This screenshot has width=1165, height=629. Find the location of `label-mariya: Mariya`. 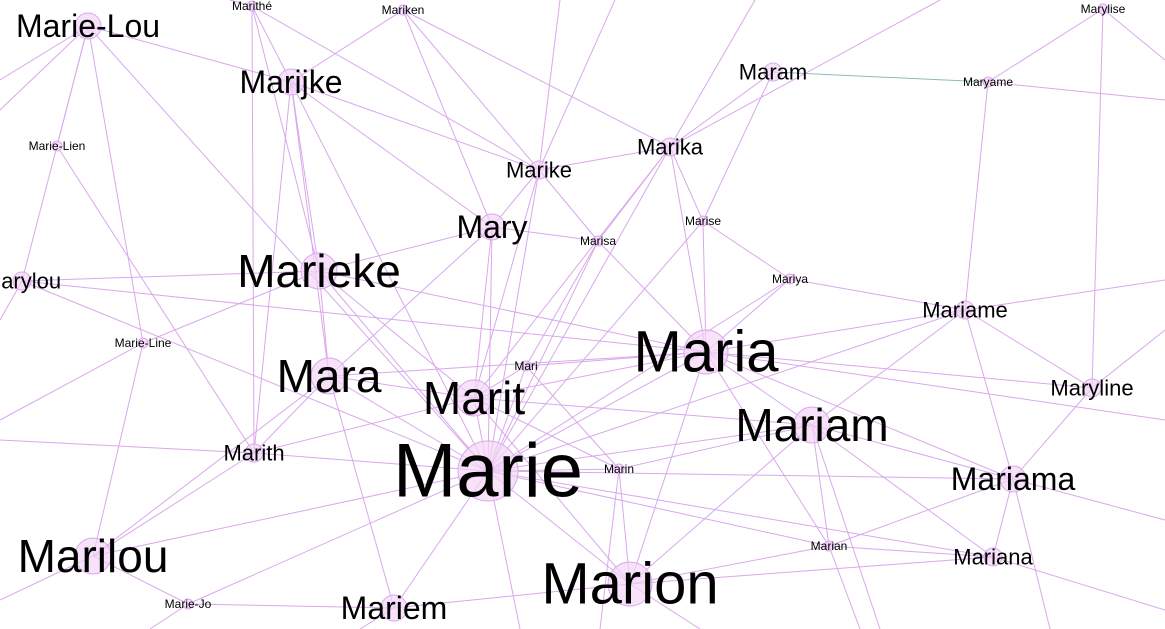

label-mariya: Mariya is located at coordinates (790, 279).